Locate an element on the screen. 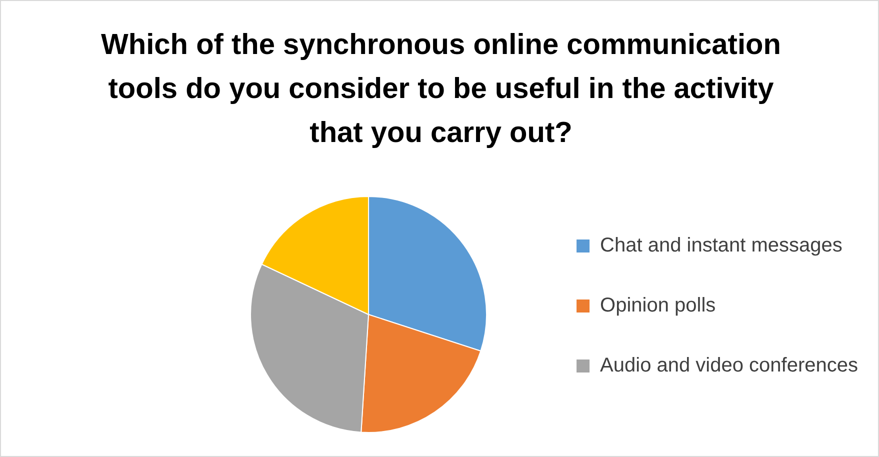  legend-label: Audio and video conferences is located at coordinates (729, 365).